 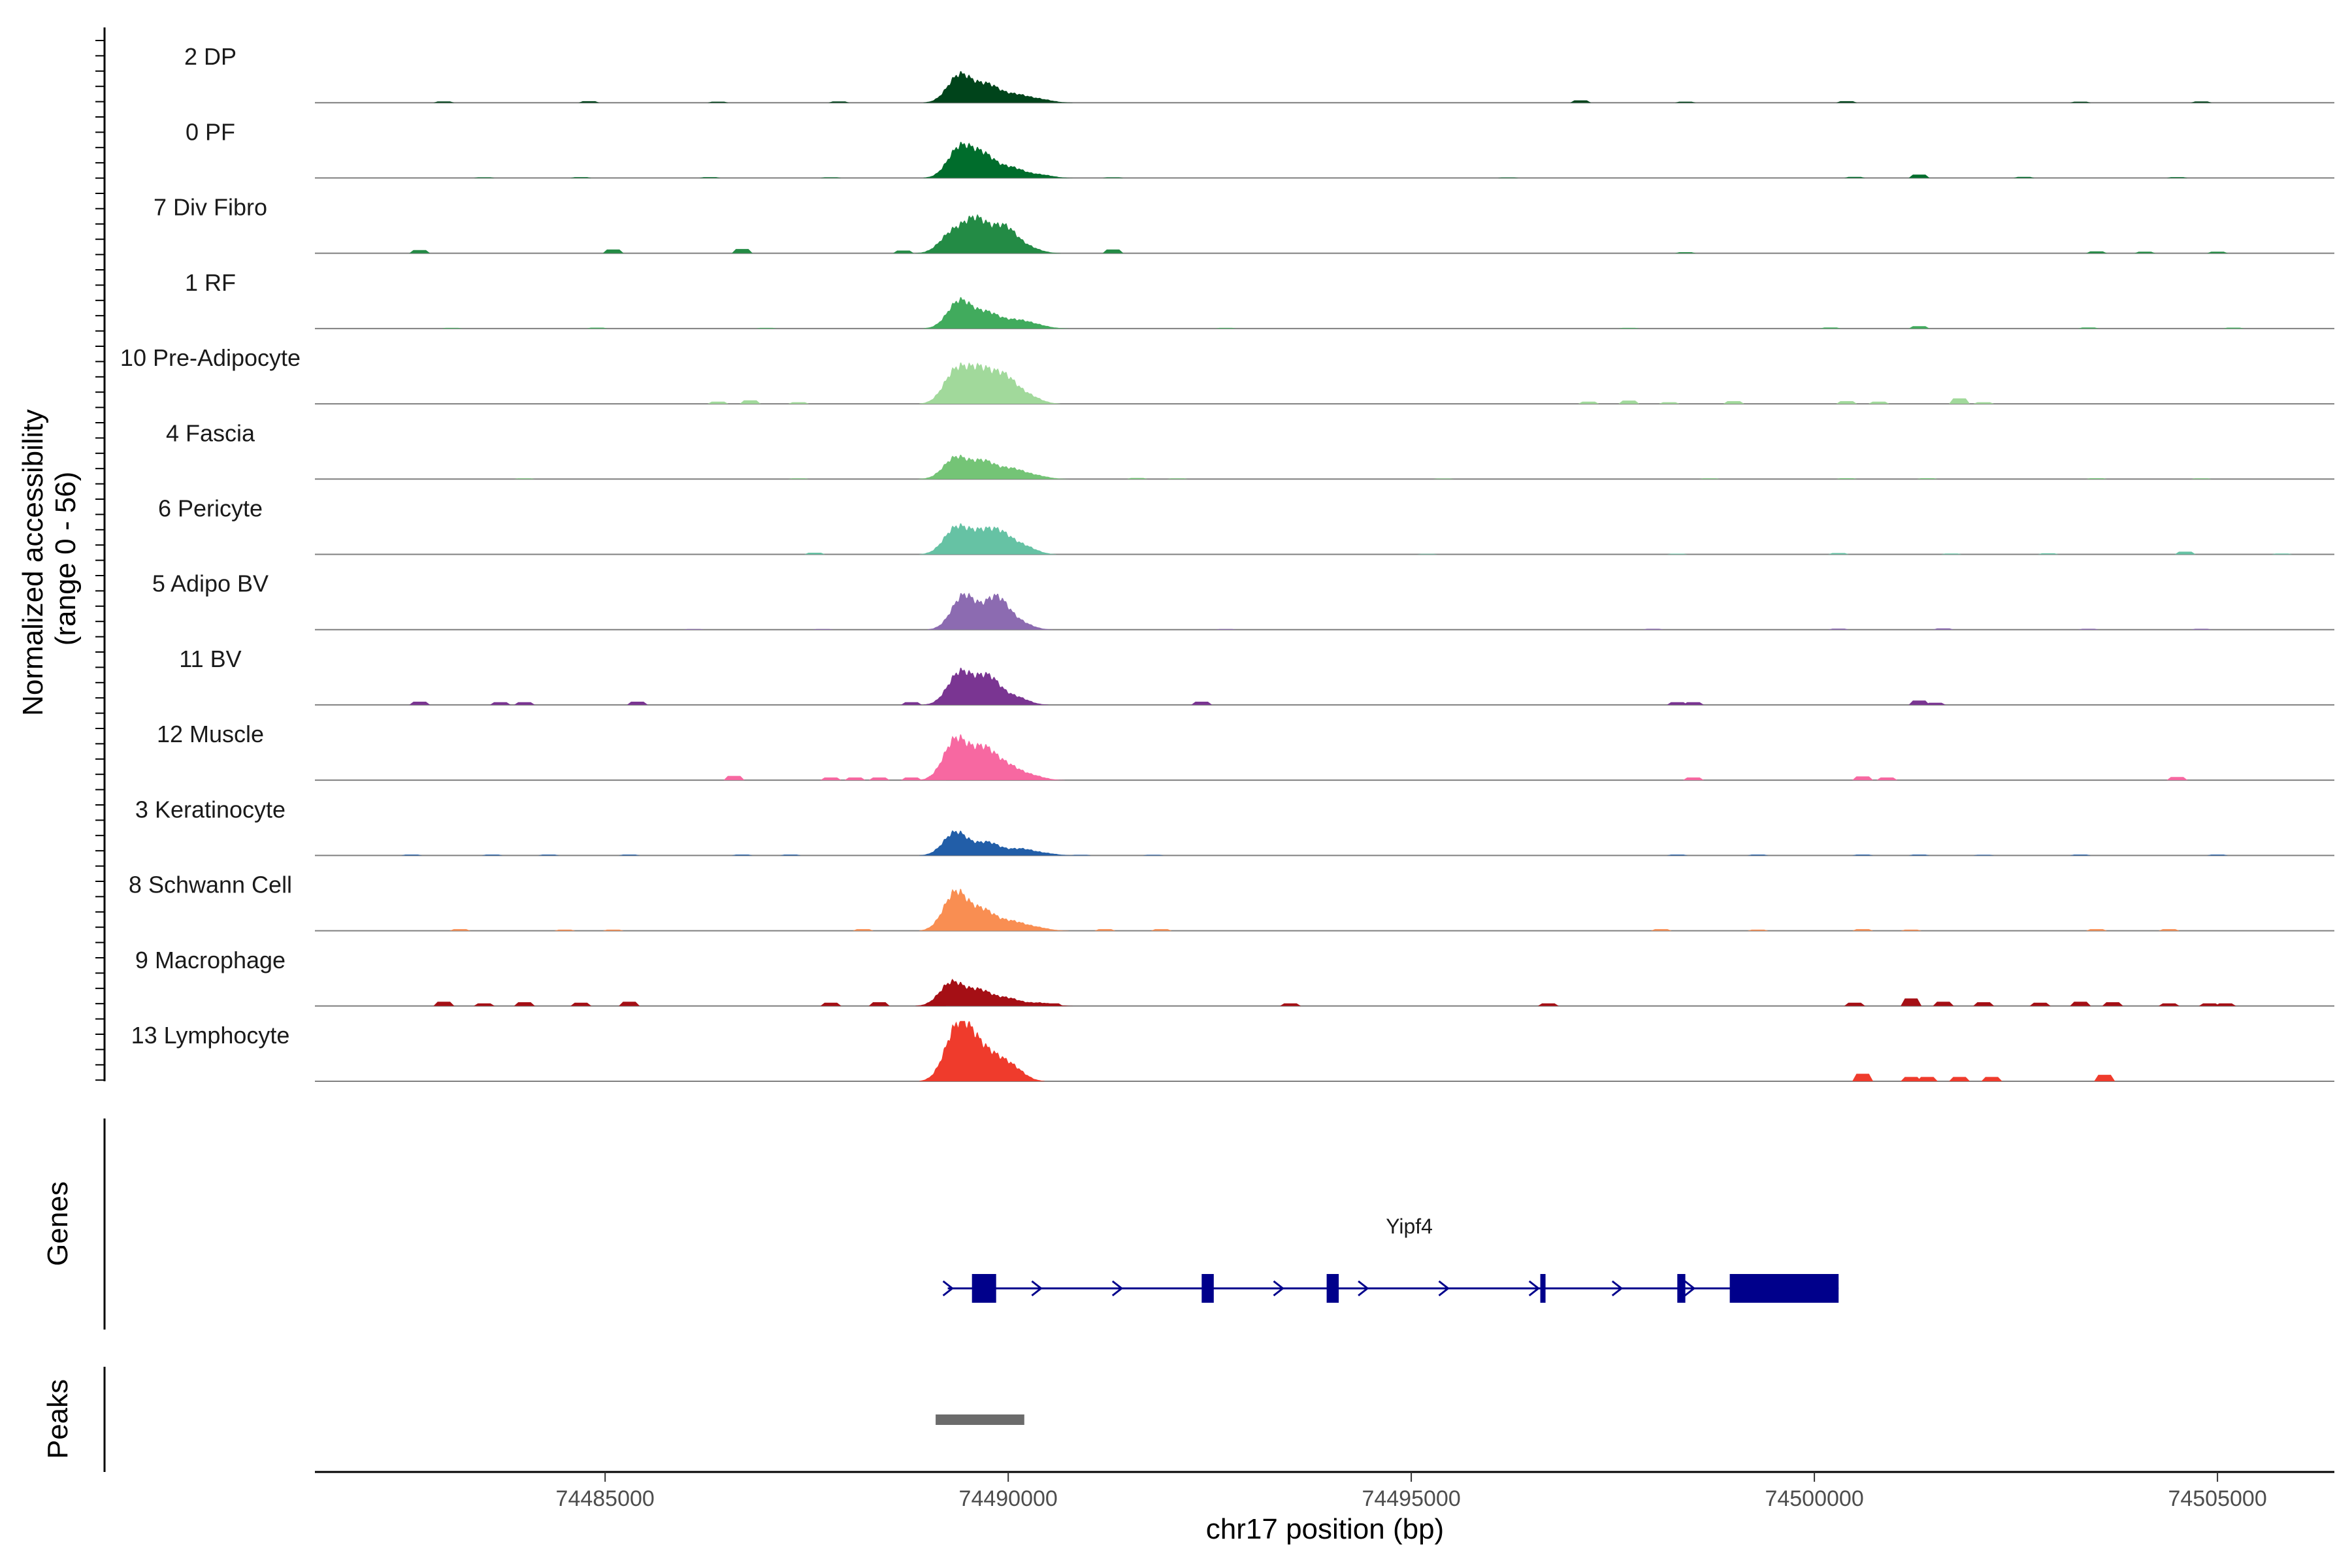 What do you see at coordinates (1390, 1288) in the screenshot?
I see `gene-model` at bounding box center [1390, 1288].